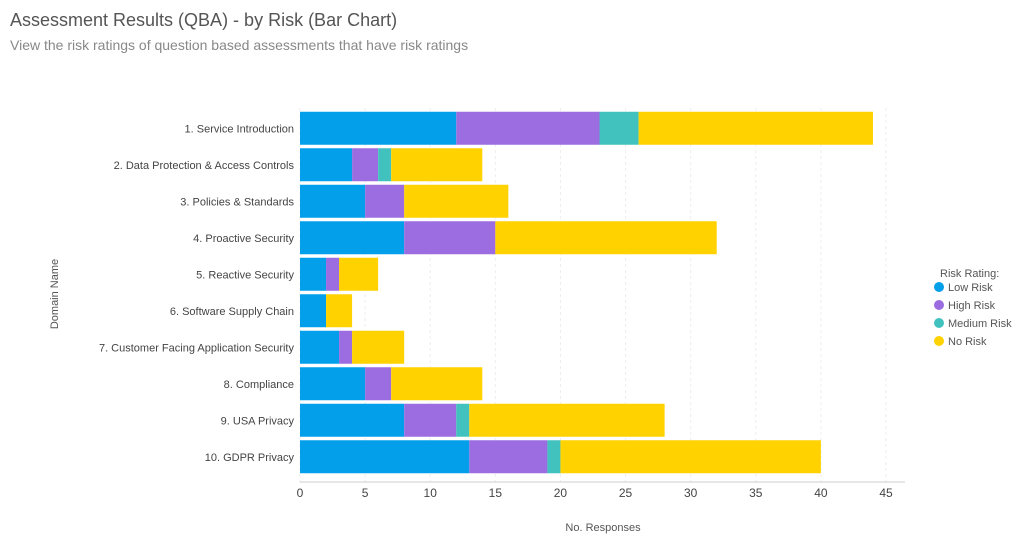 The width and height of the screenshot is (1033, 548). Describe the element at coordinates (55, 294) in the screenshot. I see `y-axis-title: Domain Name` at that location.